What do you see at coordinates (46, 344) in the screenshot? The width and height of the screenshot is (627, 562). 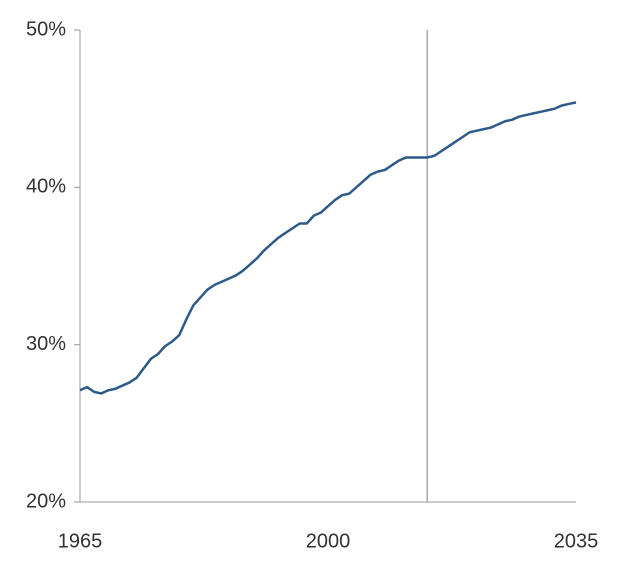 I see `y-tick-label: 30%` at bounding box center [46, 344].